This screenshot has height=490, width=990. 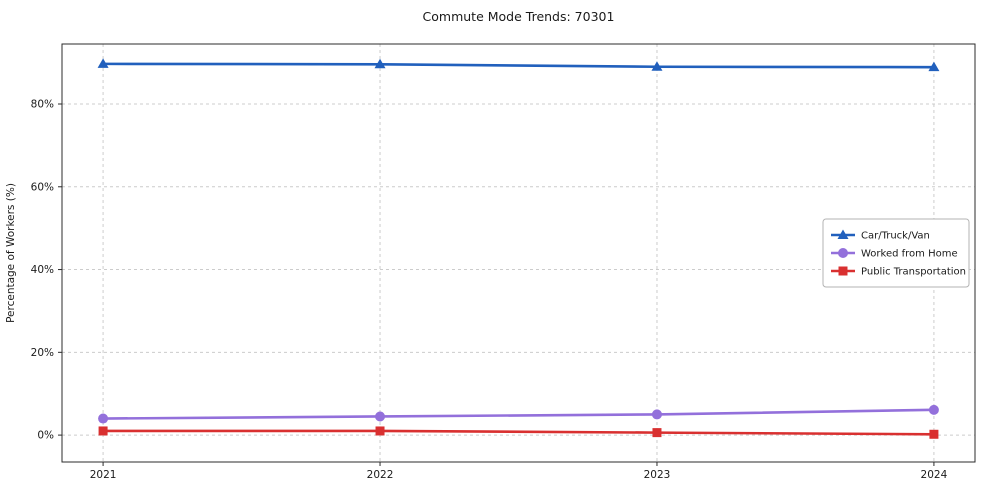 I want to click on x-tick-label: 2021, so click(x=103, y=475).